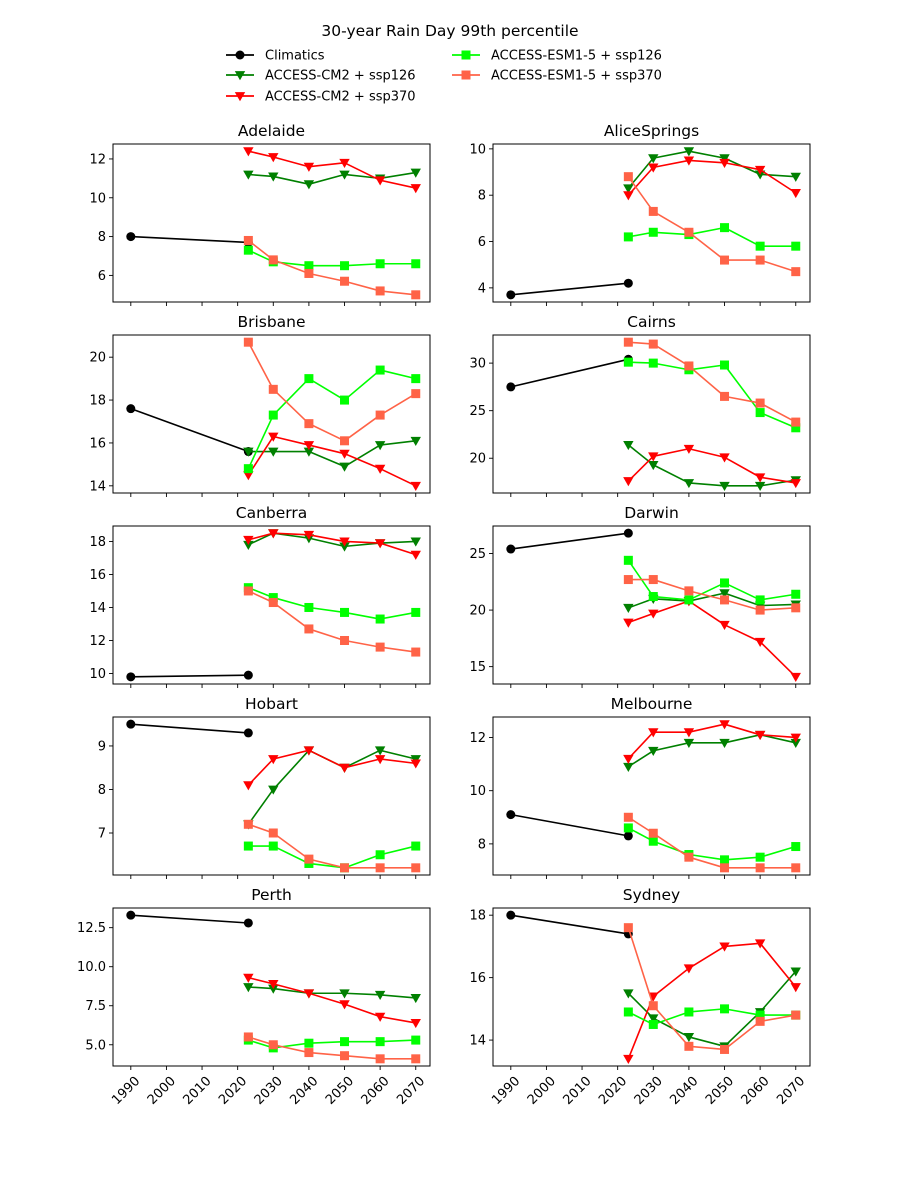  I want to click on x-tick-label: 2050, so click(340, 1091).